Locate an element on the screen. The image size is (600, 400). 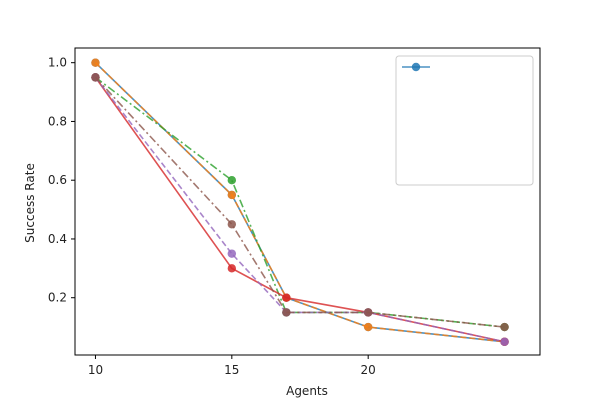
x-tick-label: 10 is located at coordinates (95, 370).